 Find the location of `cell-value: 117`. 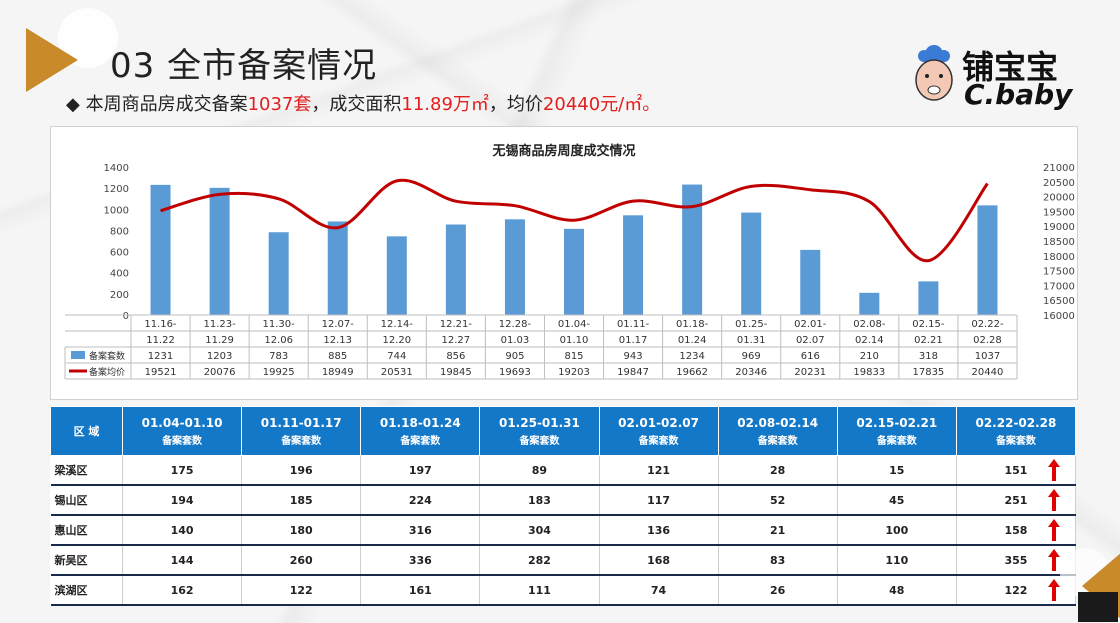

cell-value: 117 is located at coordinates (659, 500).